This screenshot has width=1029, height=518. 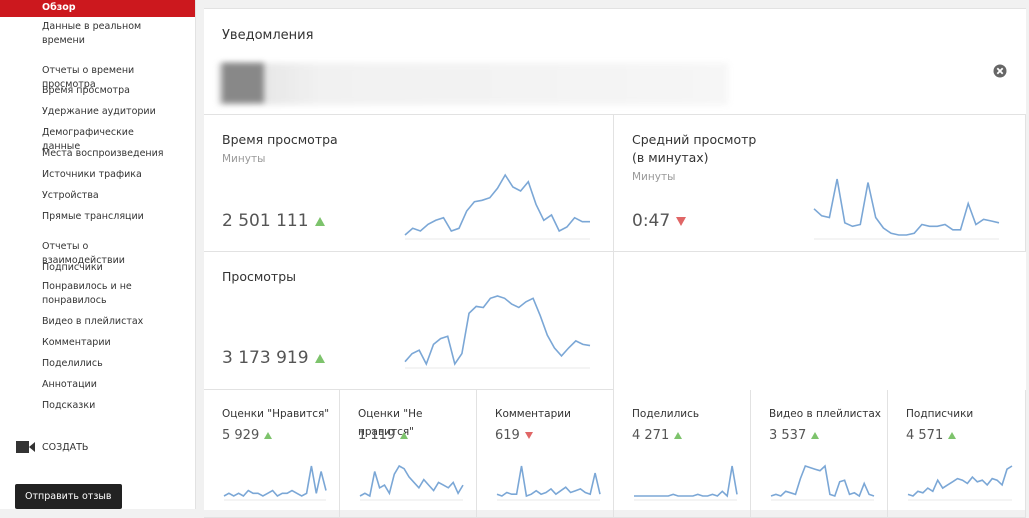 I want to click on metric-value-row: 2 501 111, so click(x=273, y=221).